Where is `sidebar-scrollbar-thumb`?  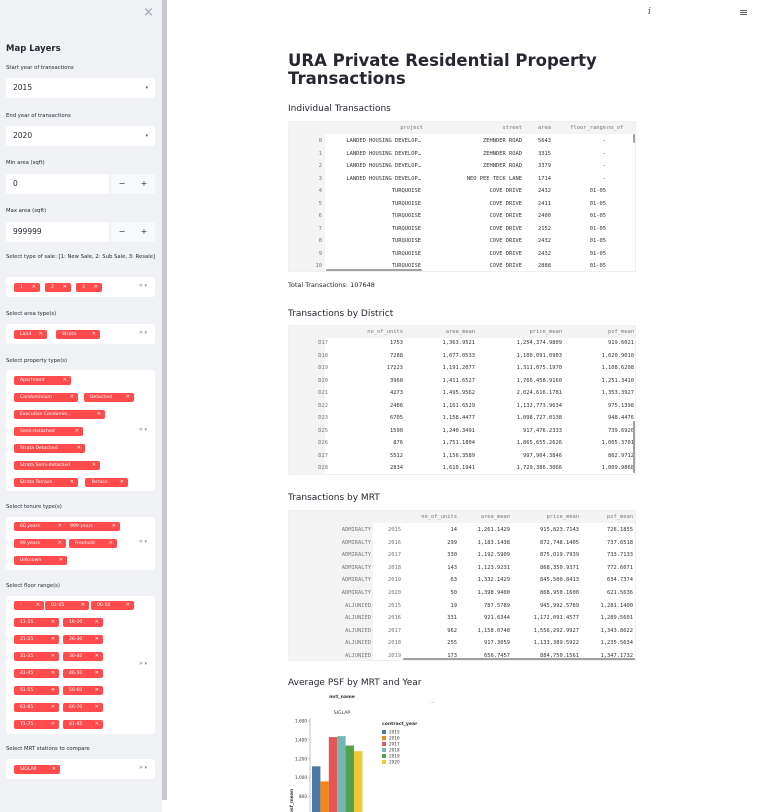 sidebar-scrollbar-thumb is located at coordinates (164, 400).